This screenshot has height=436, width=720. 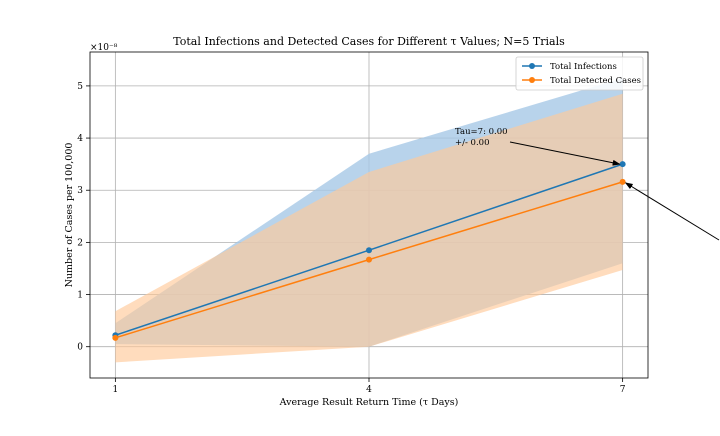 What do you see at coordinates (672, 211) in the screenshot?
I see `annotation-arrow-offscreen` at bounding box center [672, 211].